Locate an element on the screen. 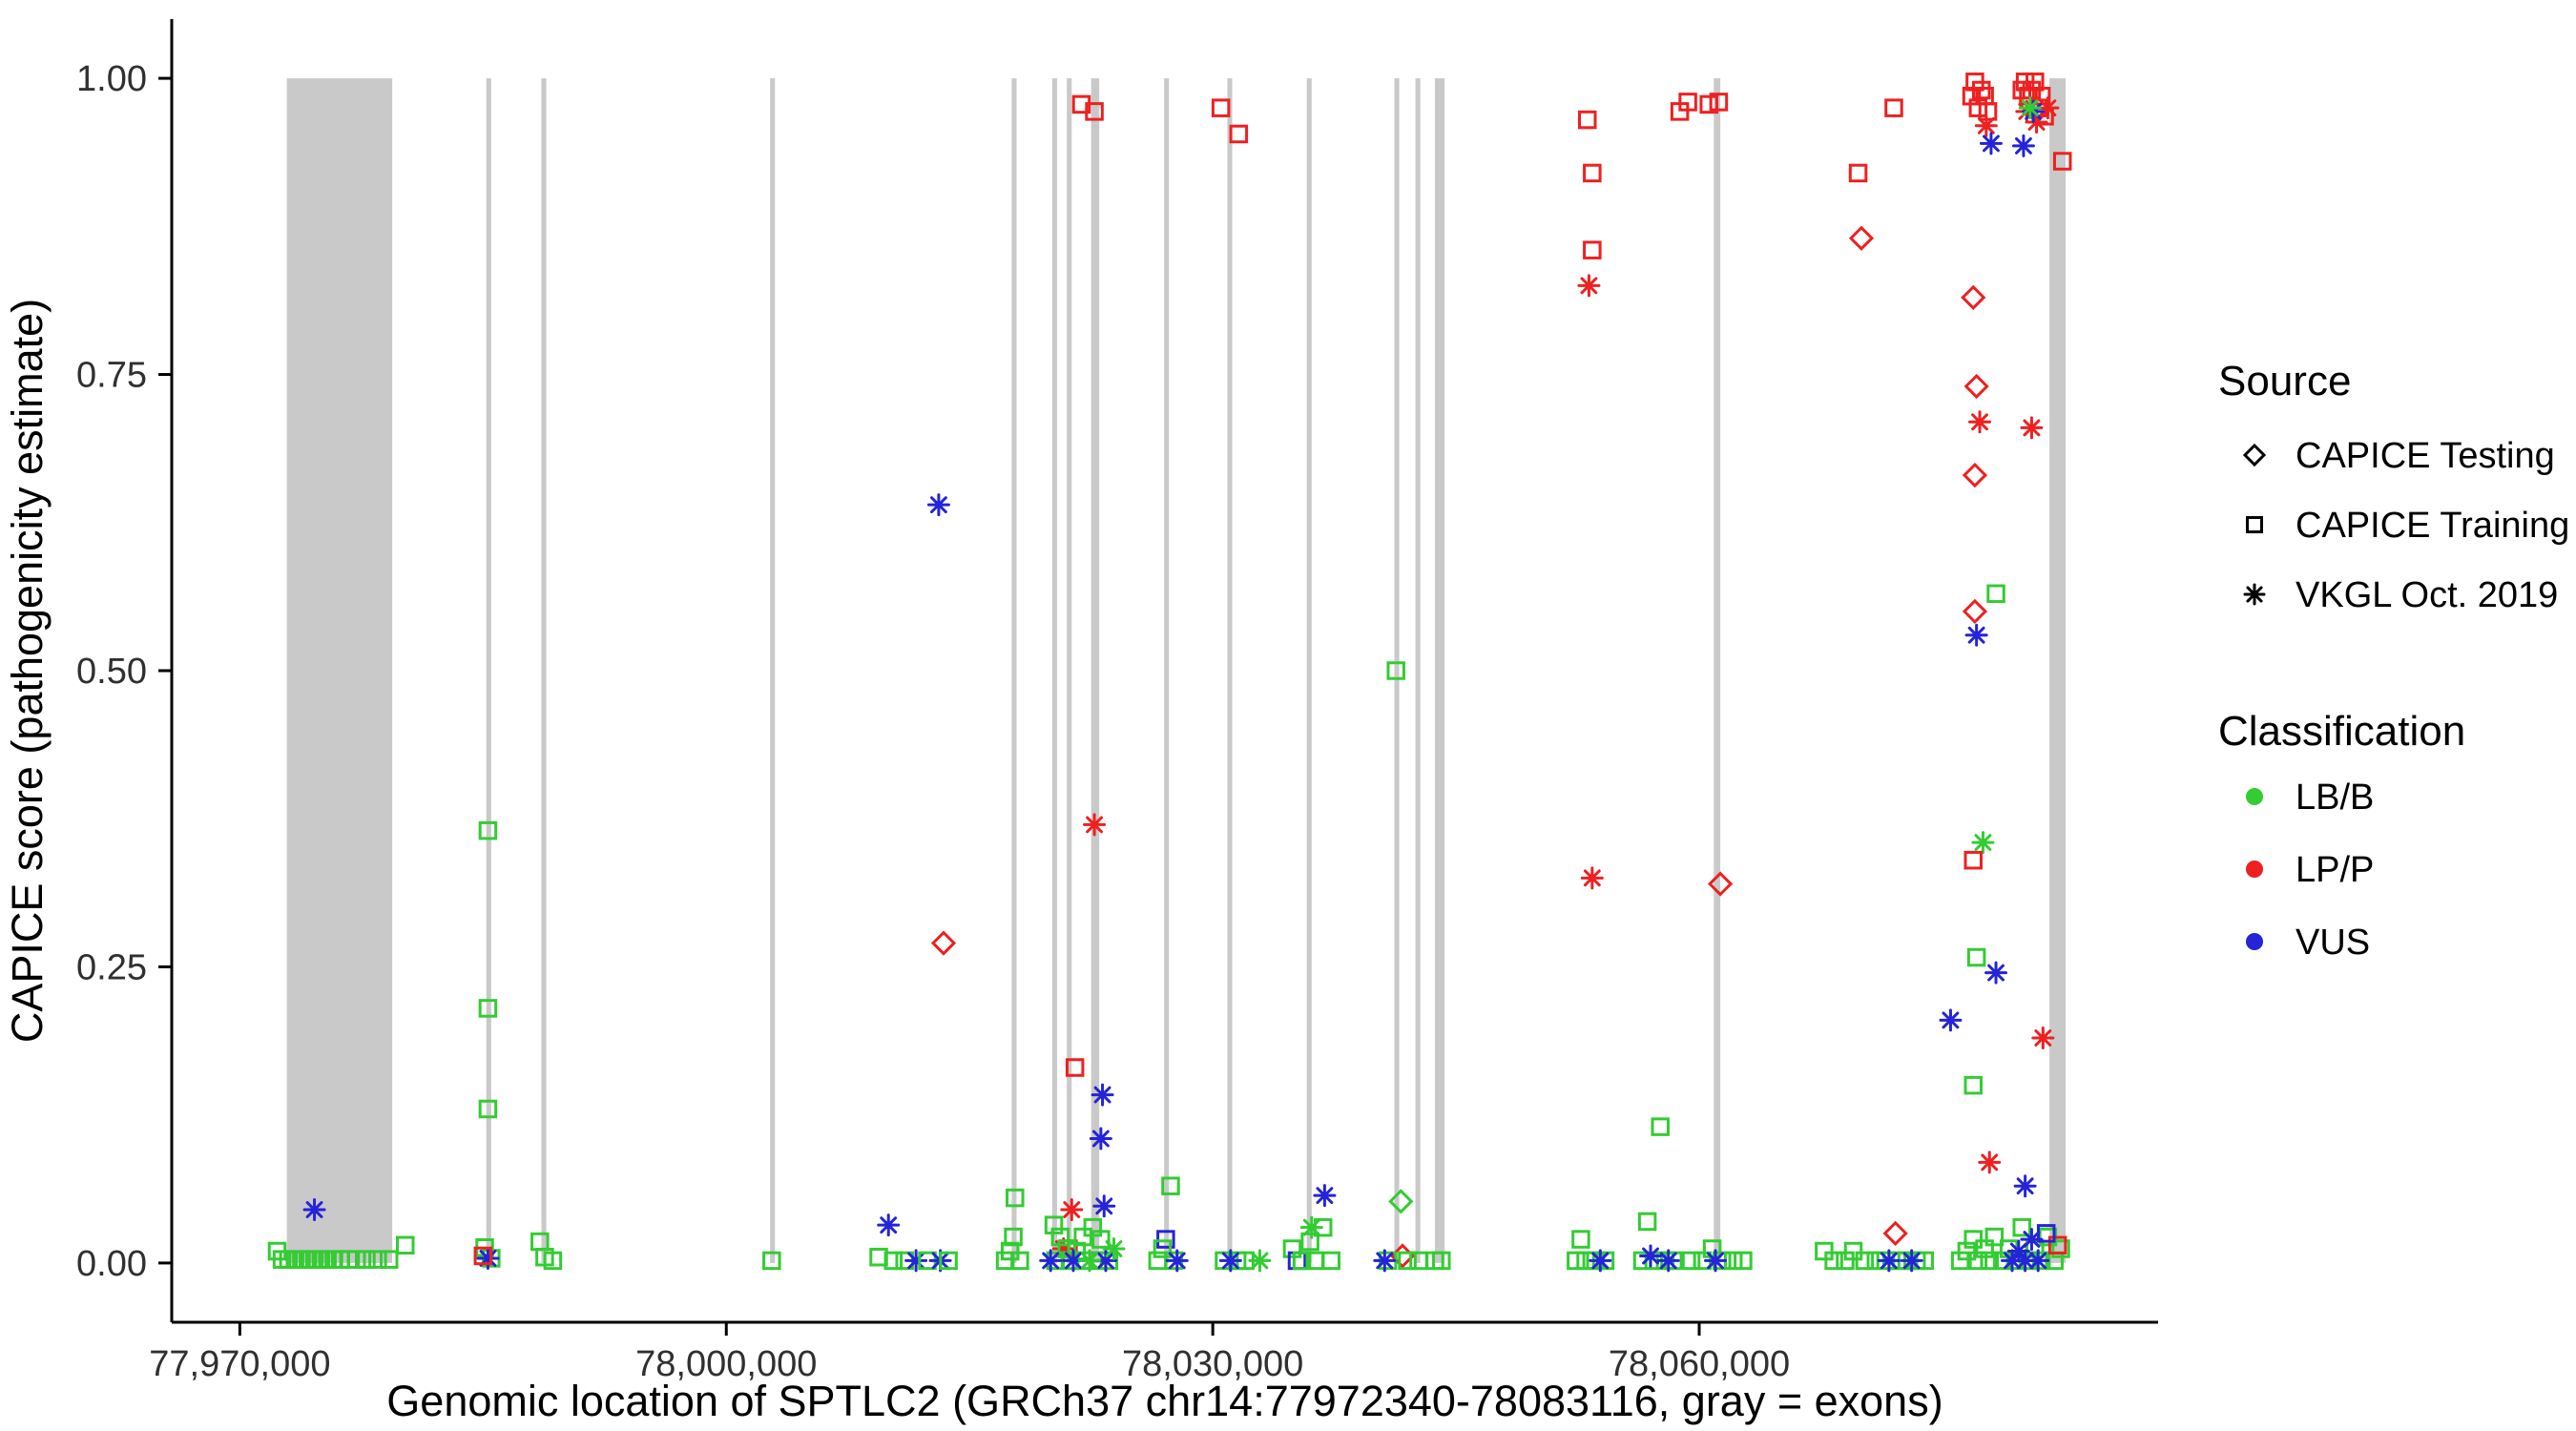 The width and height of the screenshot is (2576, 1431). svg-text: 78,030,000 is located at coordinates (1212, 1364).